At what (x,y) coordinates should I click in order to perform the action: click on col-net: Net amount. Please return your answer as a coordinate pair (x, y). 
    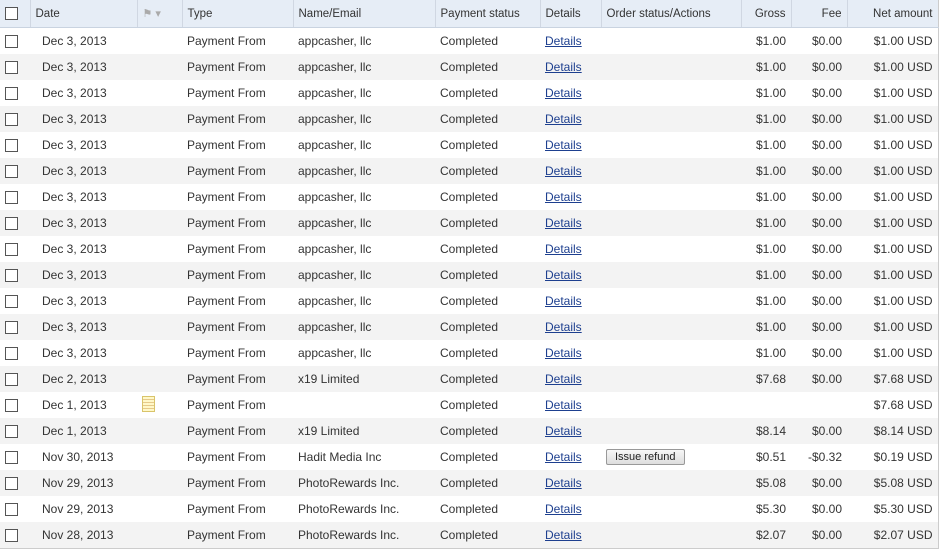
    Looking at the image, I should click on (892, 14).